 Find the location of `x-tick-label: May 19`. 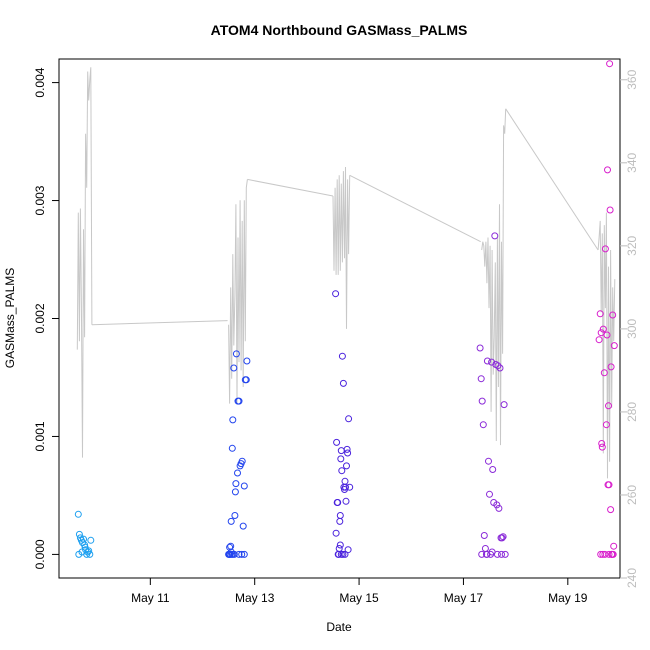

x-tick-label: May 19 is located at coordinates (568, 598).